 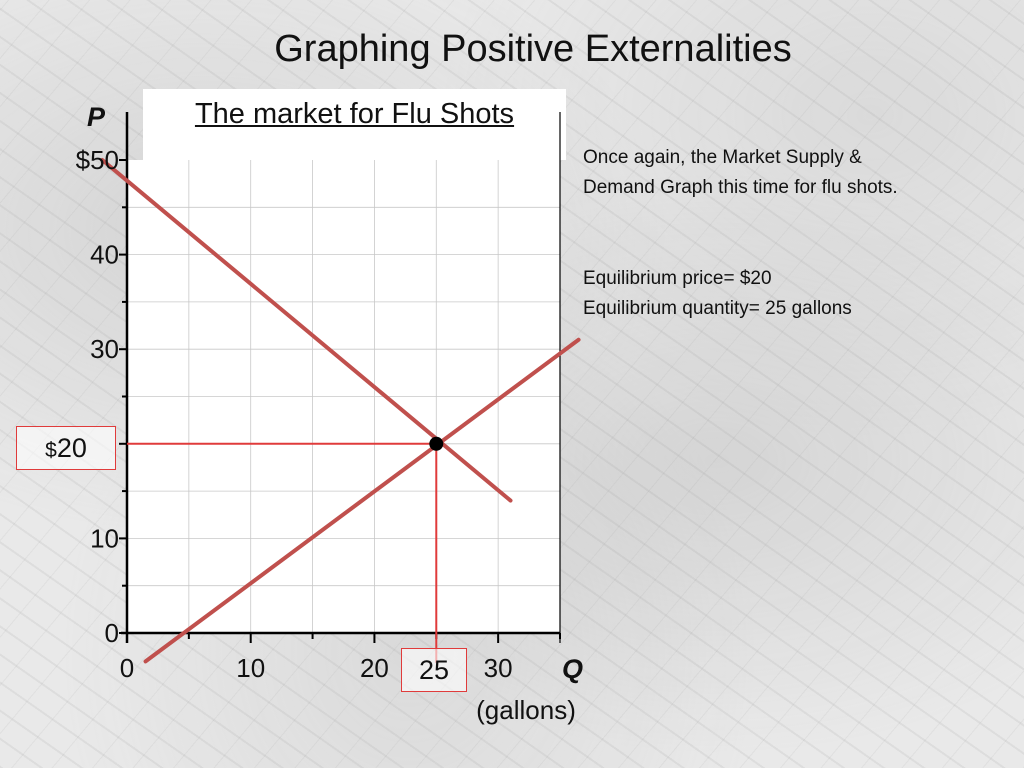 I want to click on equilibrium-price-value: 20, so click(x=71, y=448).